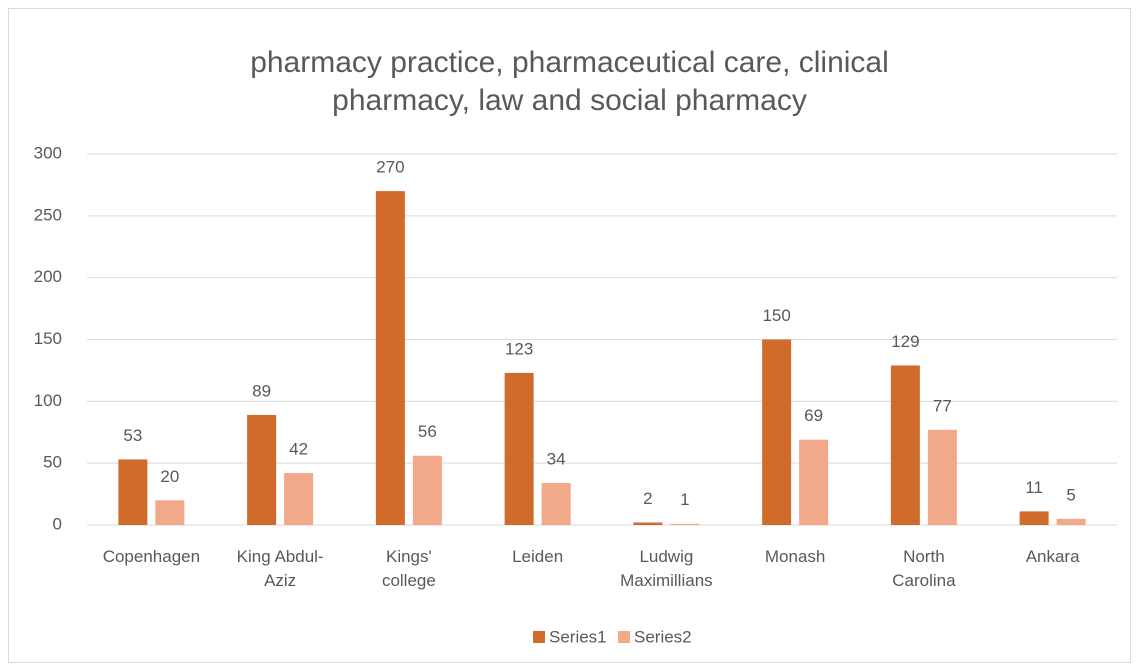 The width and height of the screenshot is (1139, 671). What do you see at coordinates (538, 556) in the screenshot?
I see `x-tick-label: Leiden` at bounding box center [538, 556].